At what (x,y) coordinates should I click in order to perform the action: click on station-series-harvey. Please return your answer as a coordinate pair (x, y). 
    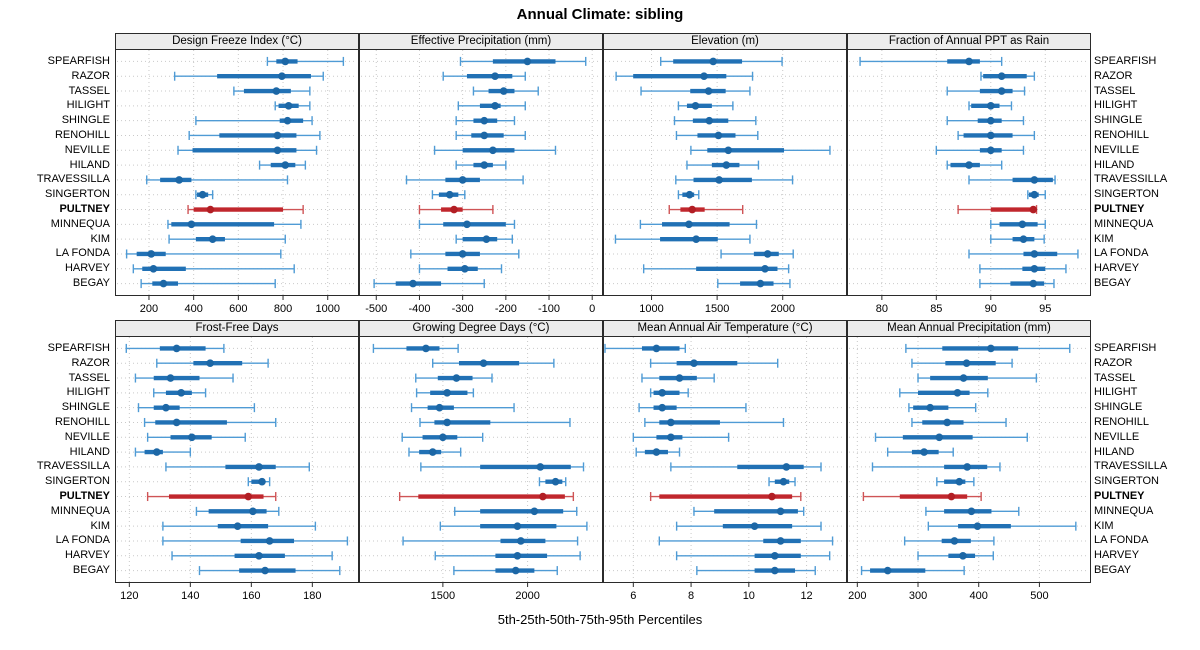
    Looking at the image, I should click on (716, 269).